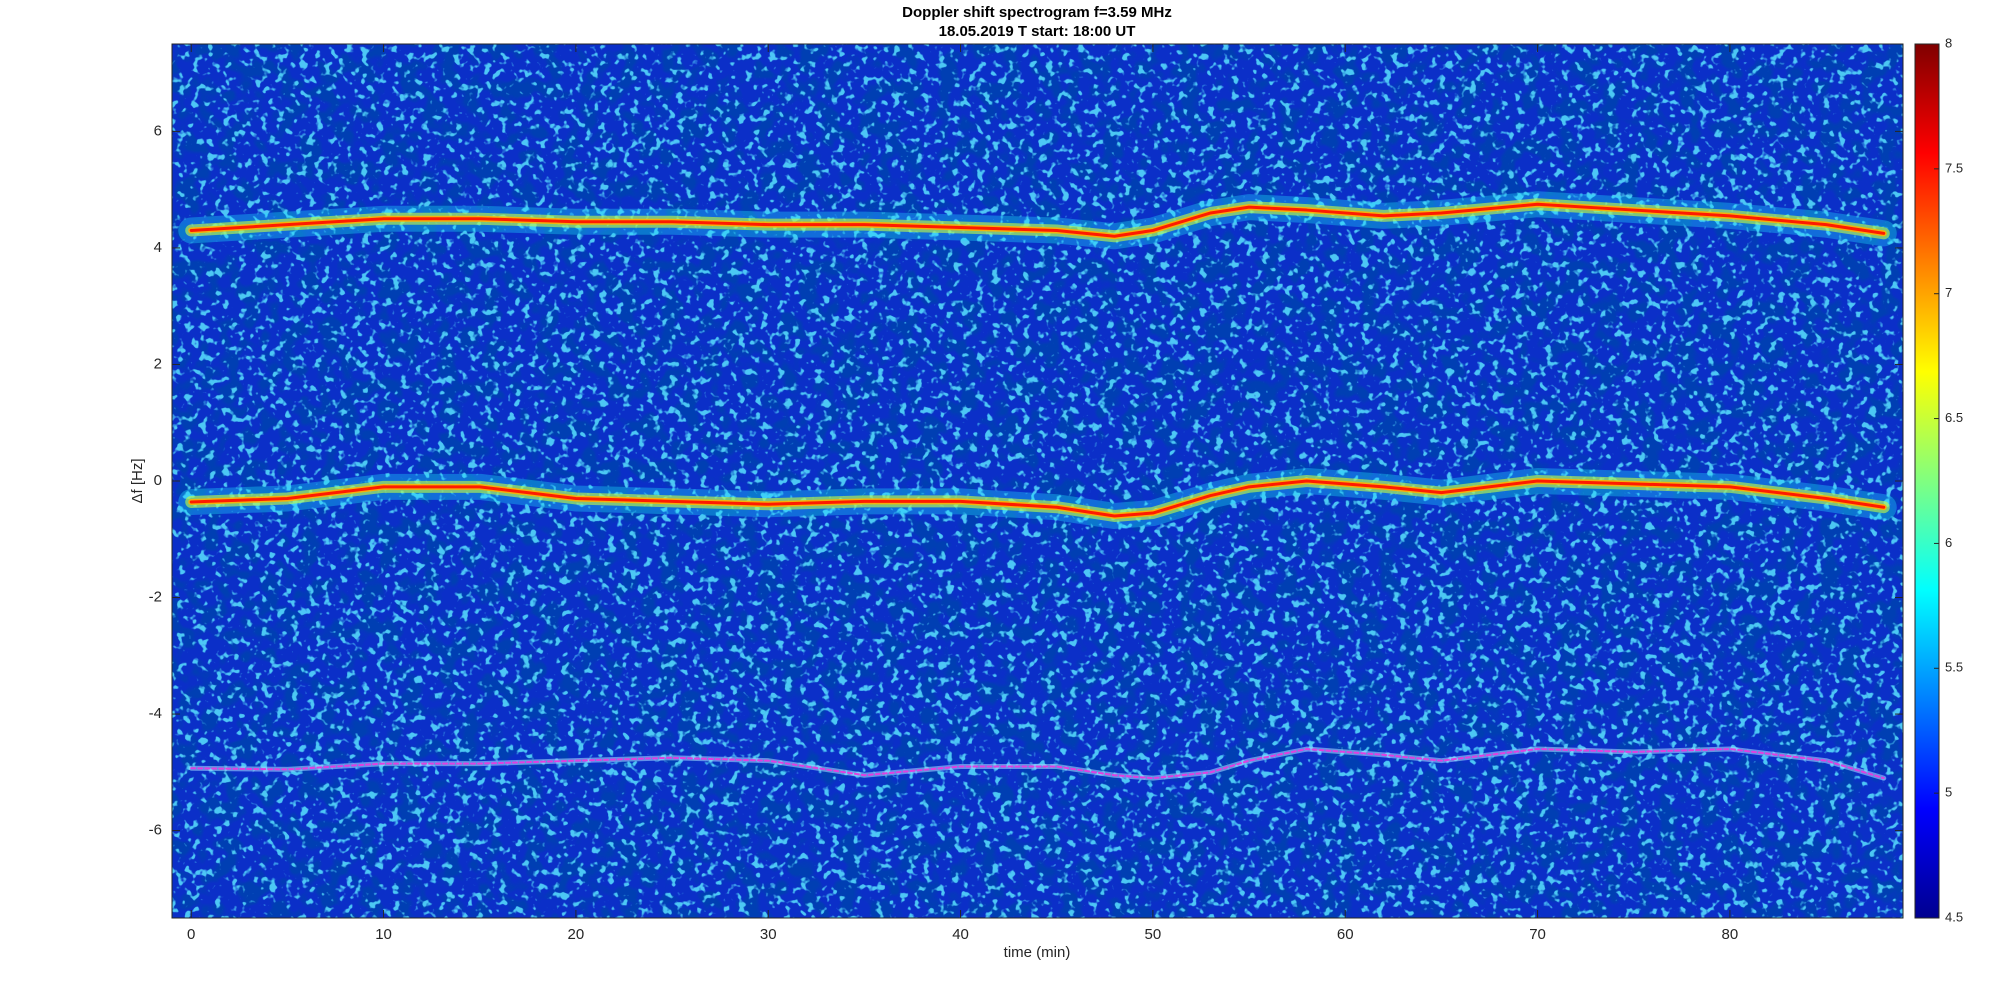 The width and height of the screenshot is (2000, 1003). I want to click on colorbar, so click(1927, 481).